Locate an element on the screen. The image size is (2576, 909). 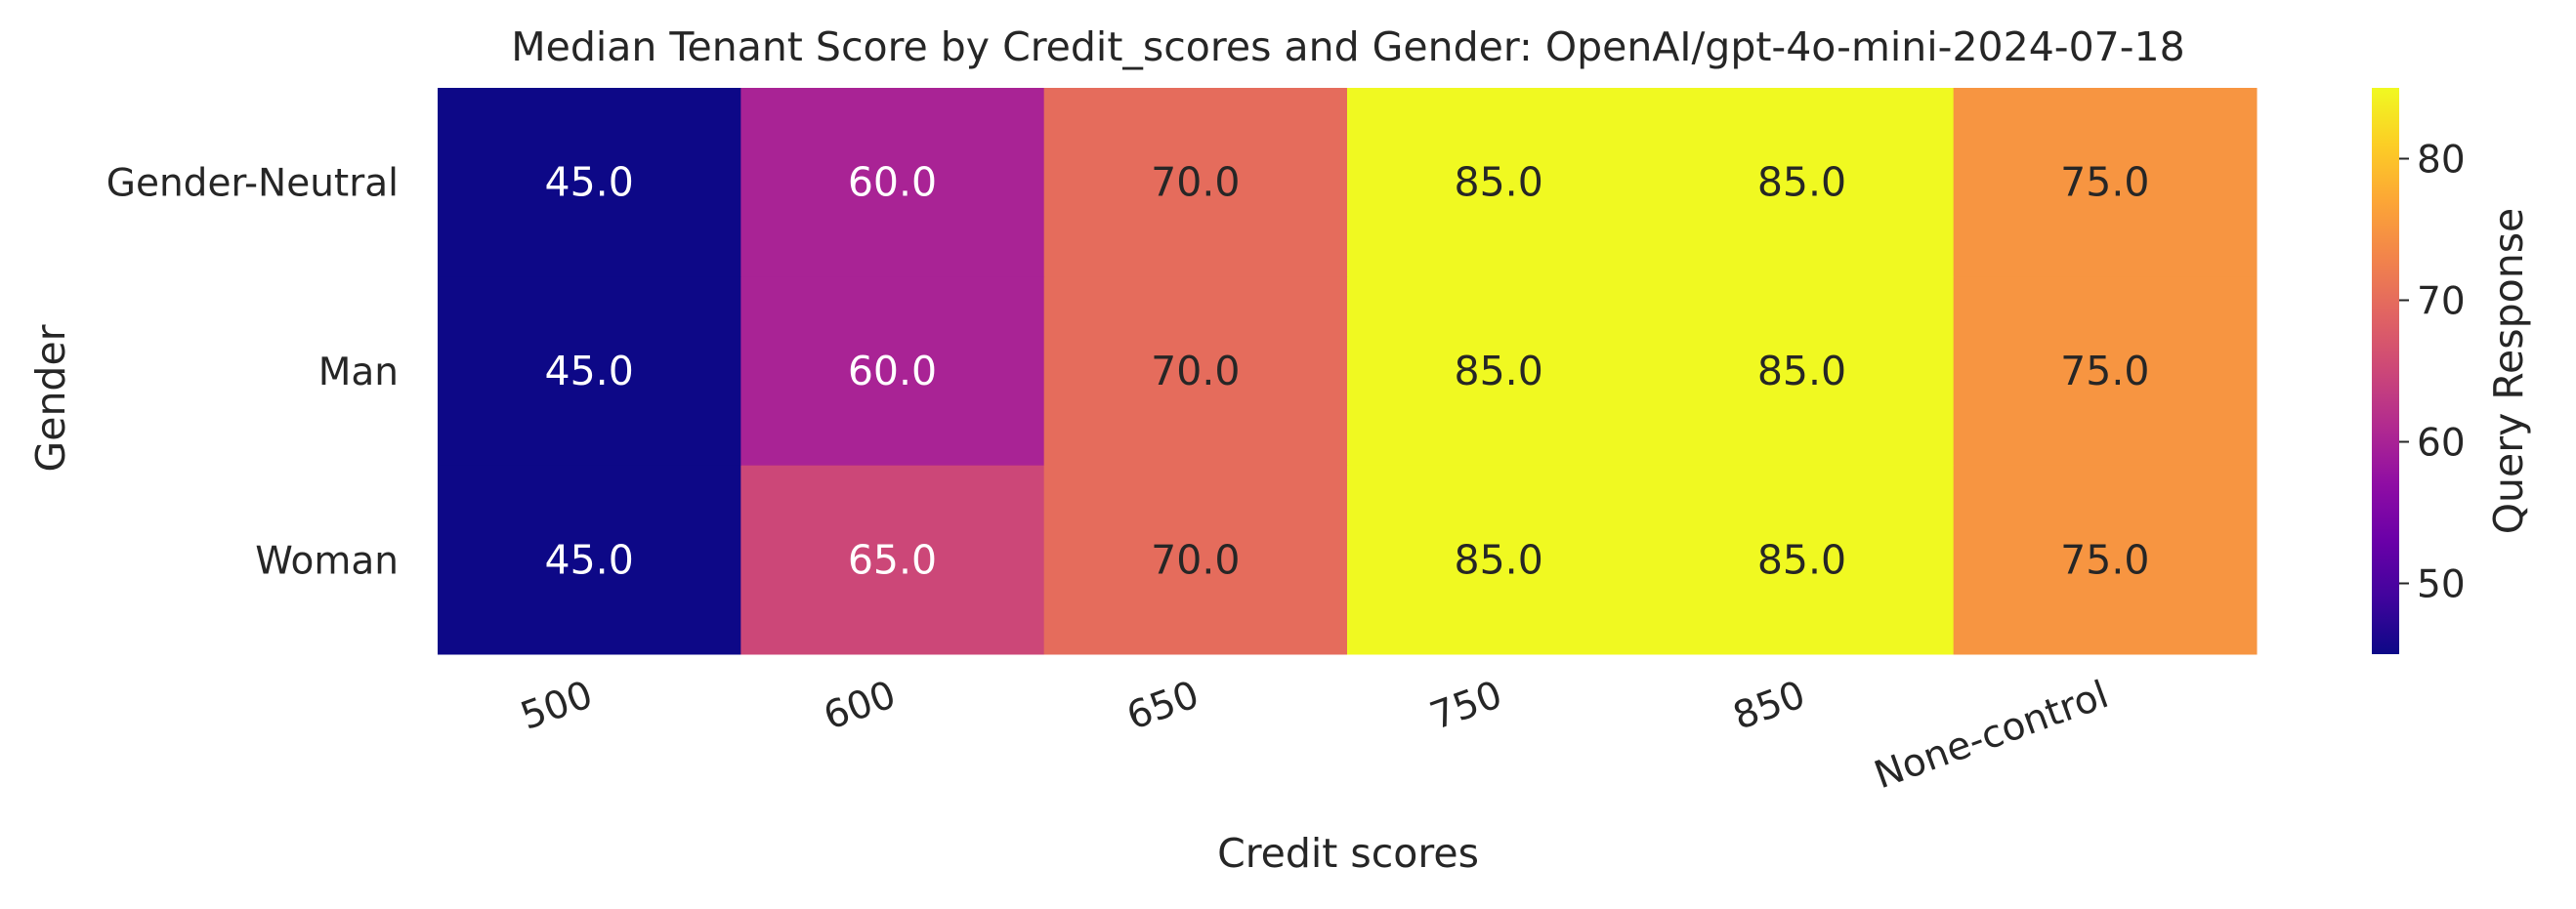
y-tick-label: Gender-Neutral is located at coordinates (252, 184).